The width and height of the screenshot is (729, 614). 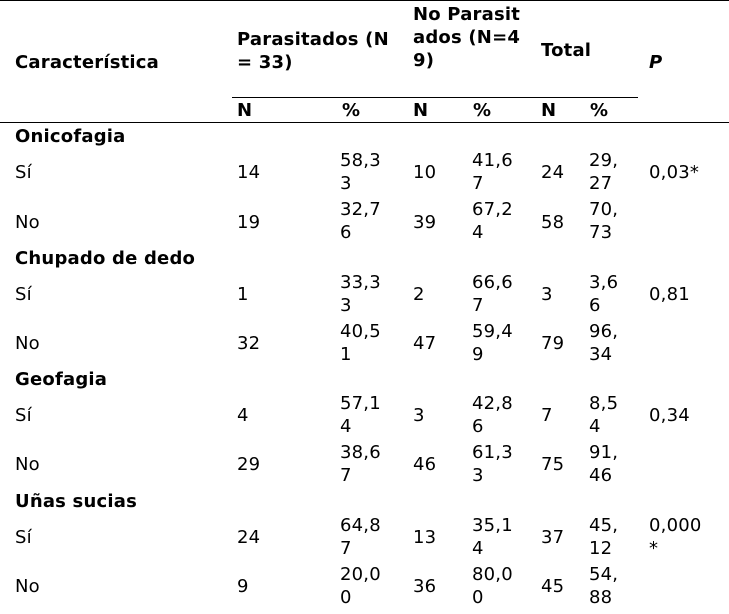 What do you see at coordinates (364, 122) in the screenshot?
I see `header-bottom-rule` at bounding box center [364, 122].